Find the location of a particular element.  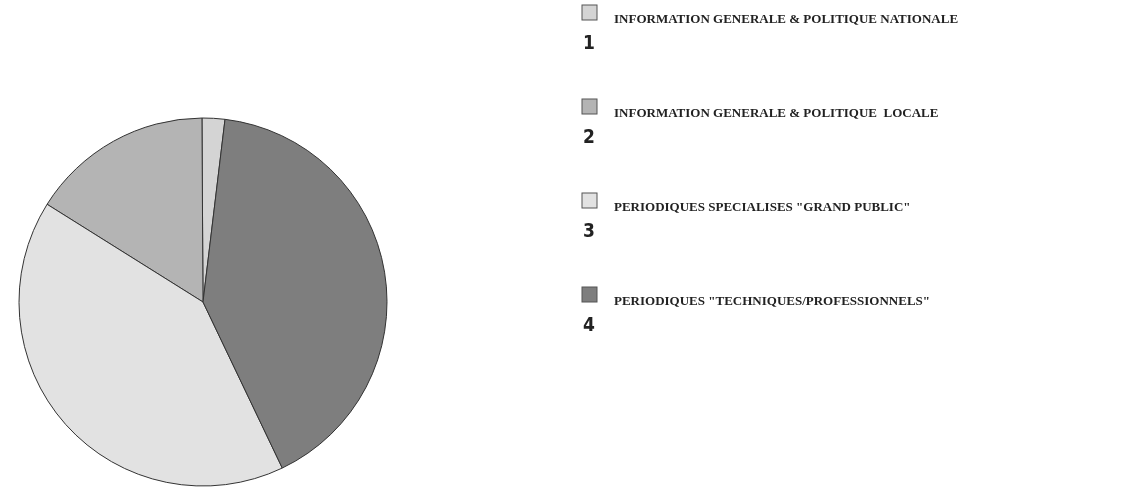

legend-label: PERIODIQUES SPECIALISES "GRAND PUBLIC" is located at coordinates (762, 206).